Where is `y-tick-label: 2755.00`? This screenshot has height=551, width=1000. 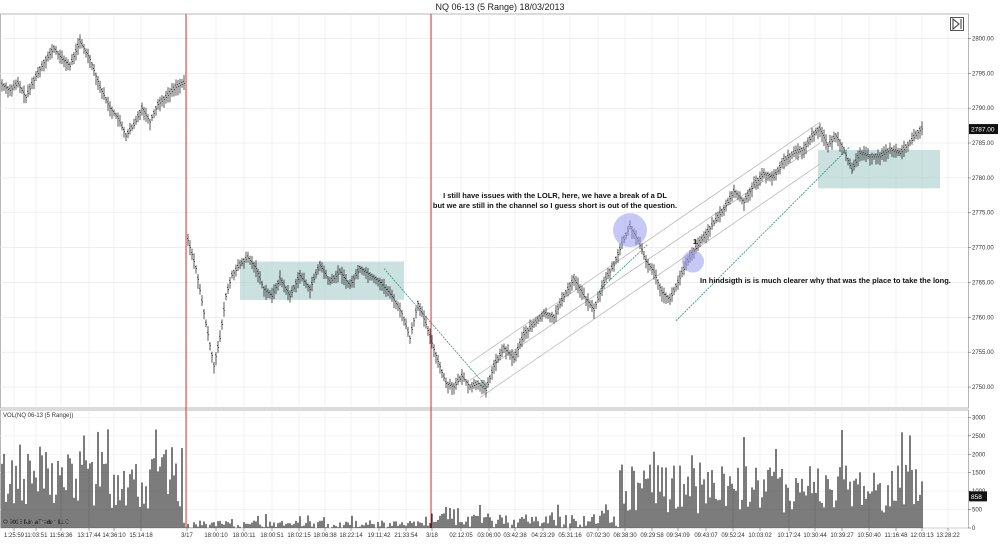 y-tick-label: 2755.00 is located at coordinates (983, 353).